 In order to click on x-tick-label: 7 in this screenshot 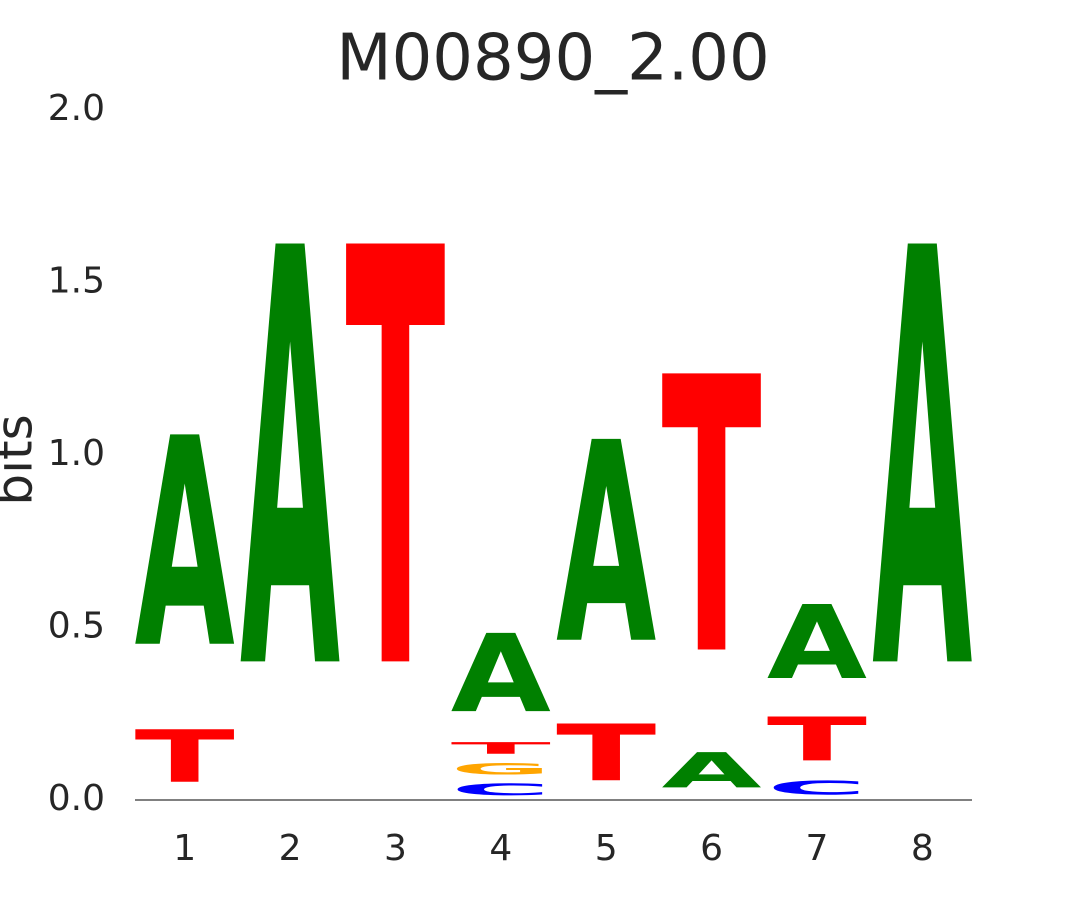, I will do `click(816, 848)`.